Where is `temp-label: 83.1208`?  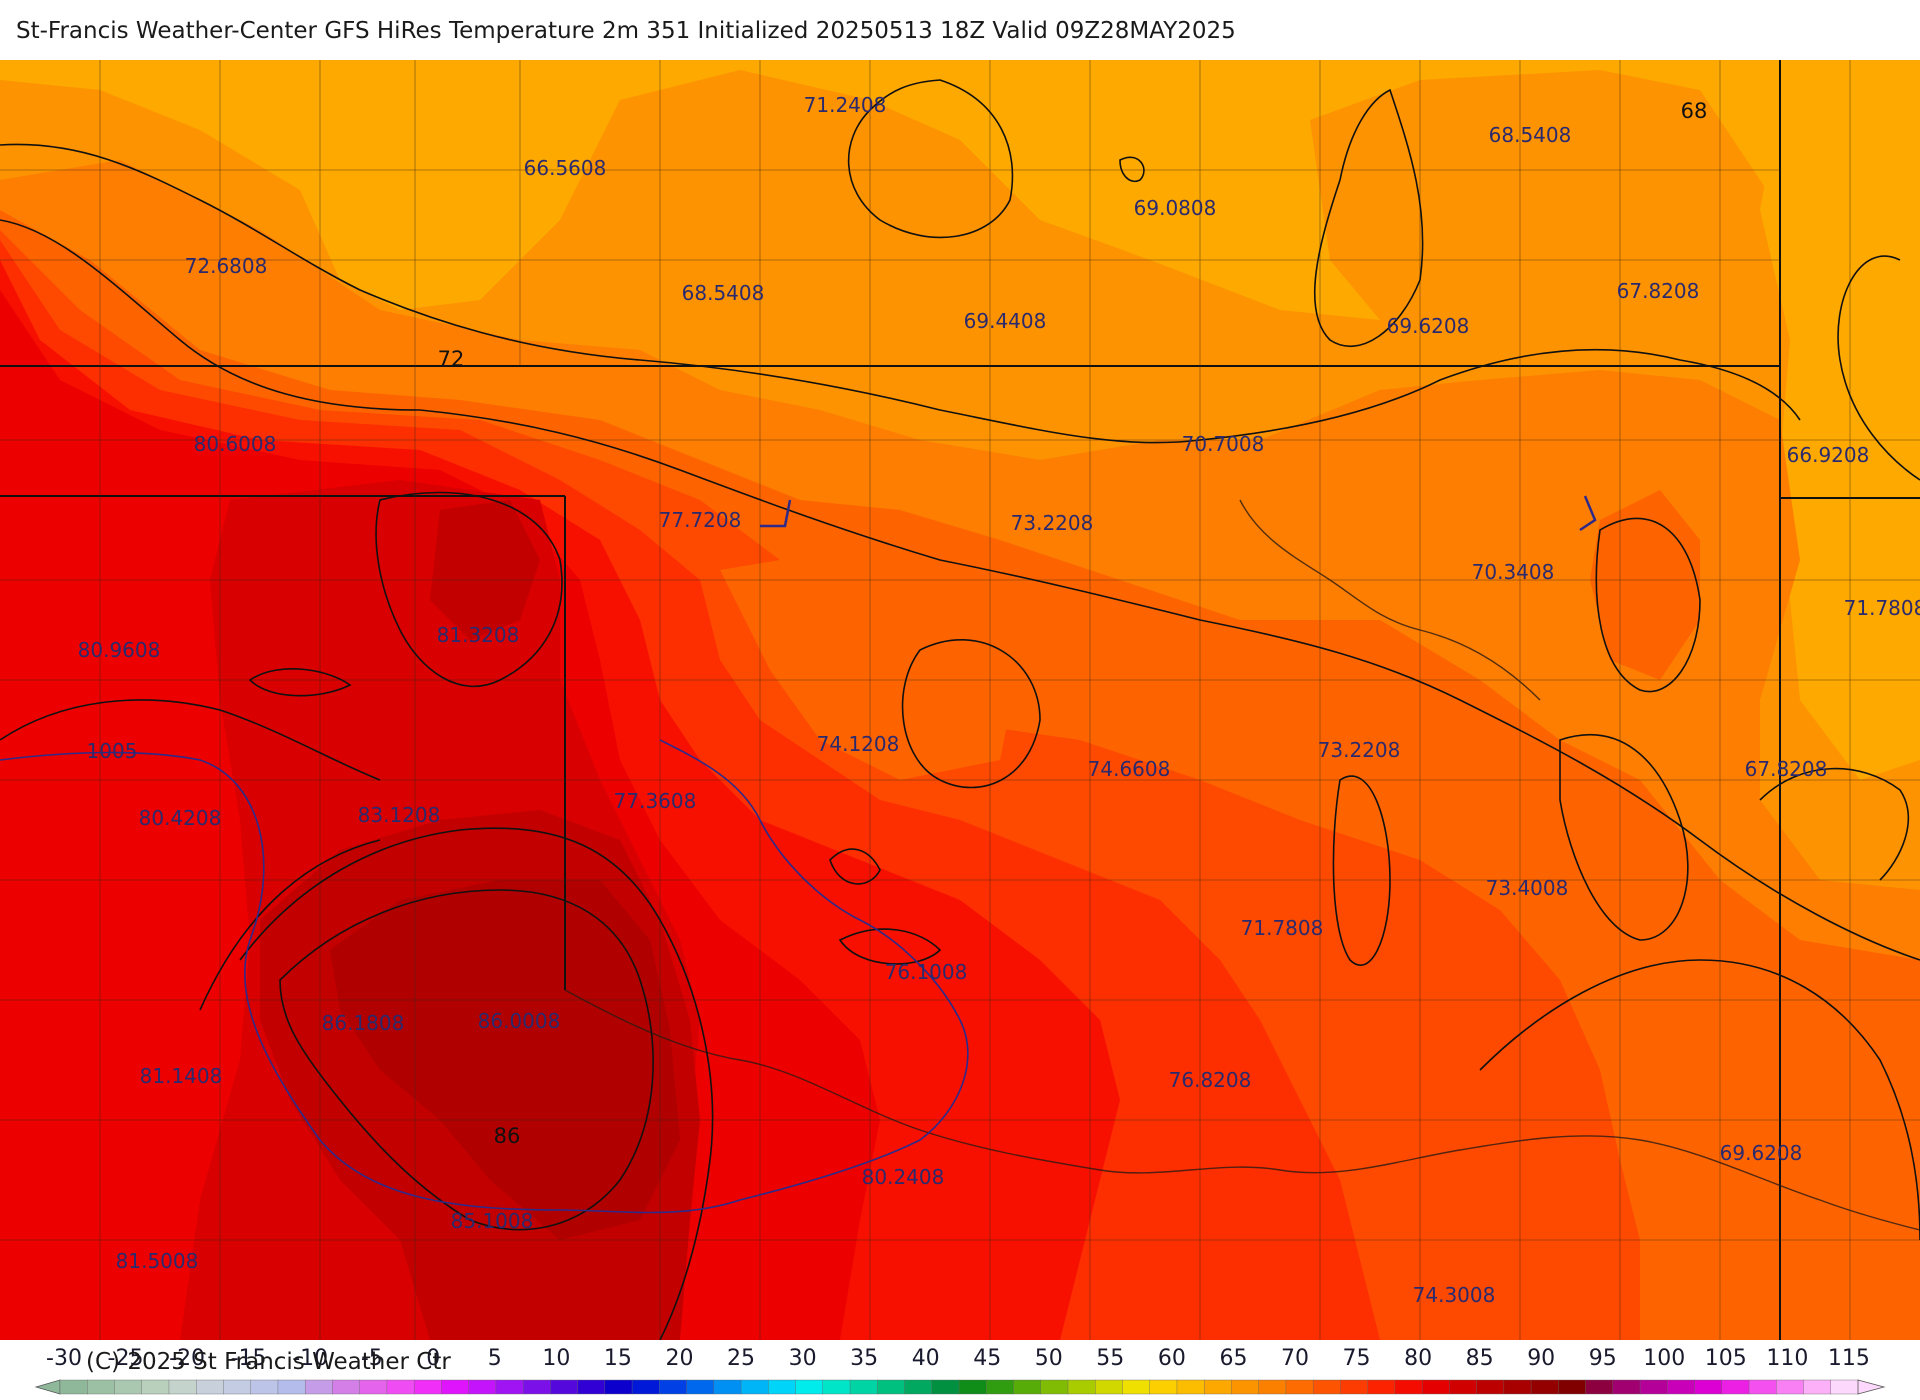
temp-label: 83.1208 is located at coordinates (399, 815).